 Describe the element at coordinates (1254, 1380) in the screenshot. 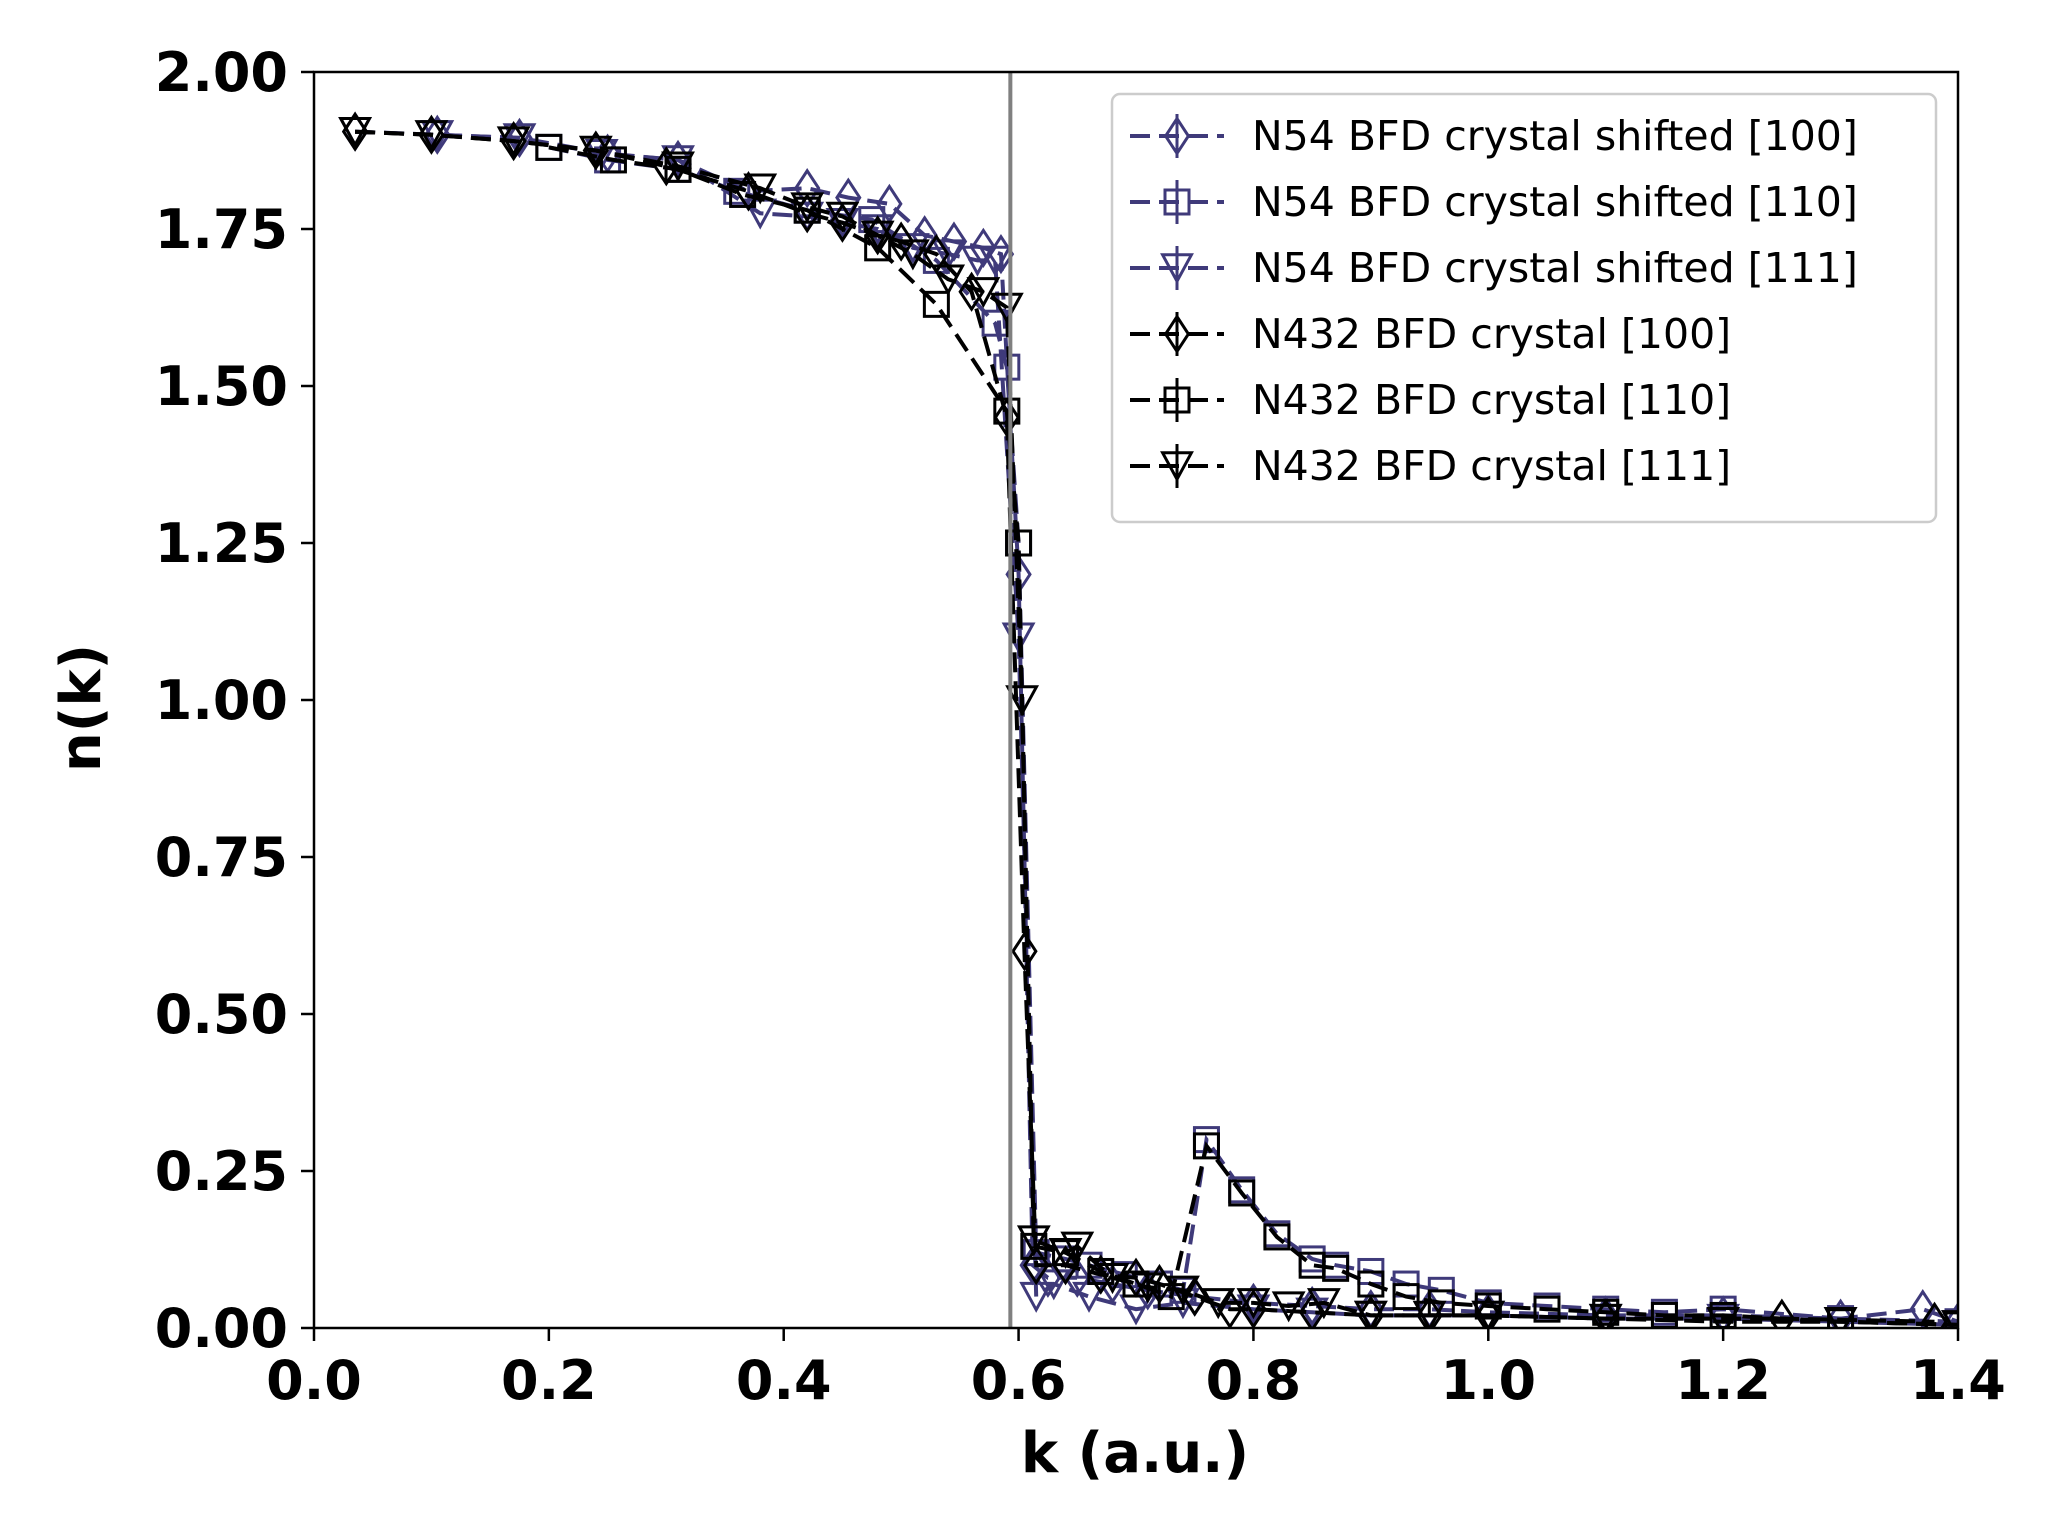

I see `x-tick-label: 0.8` at that location.